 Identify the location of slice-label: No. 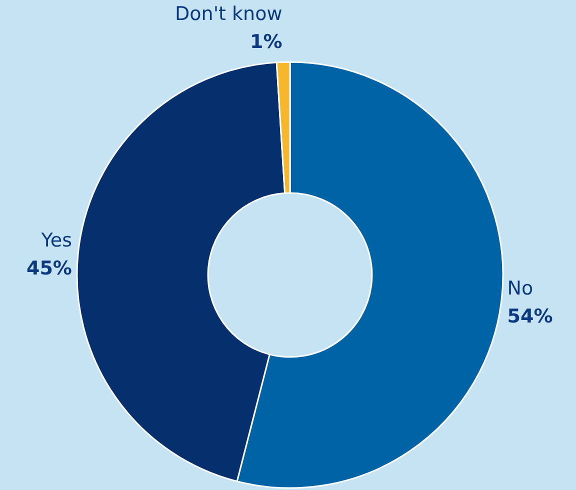
(520, 288).